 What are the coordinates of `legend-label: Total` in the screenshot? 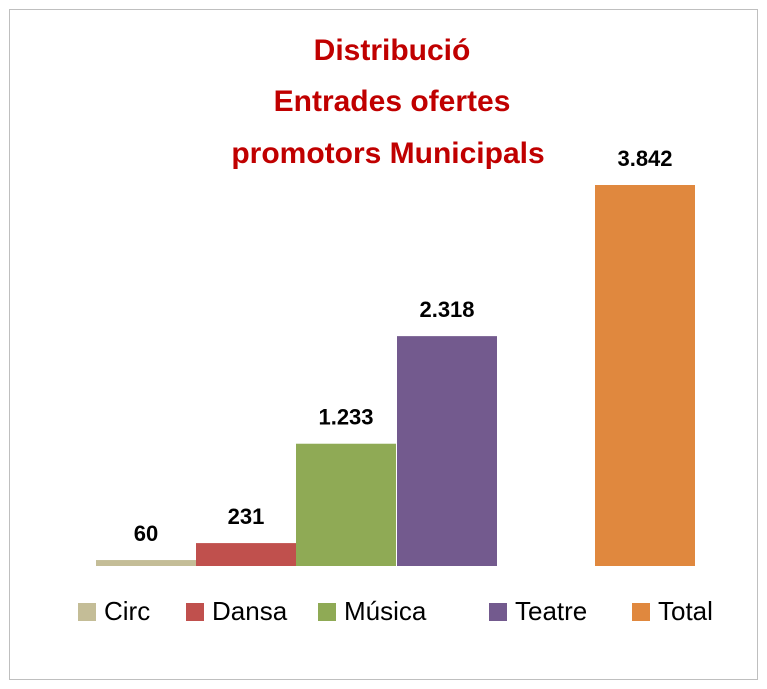 It's located at (685, 611).